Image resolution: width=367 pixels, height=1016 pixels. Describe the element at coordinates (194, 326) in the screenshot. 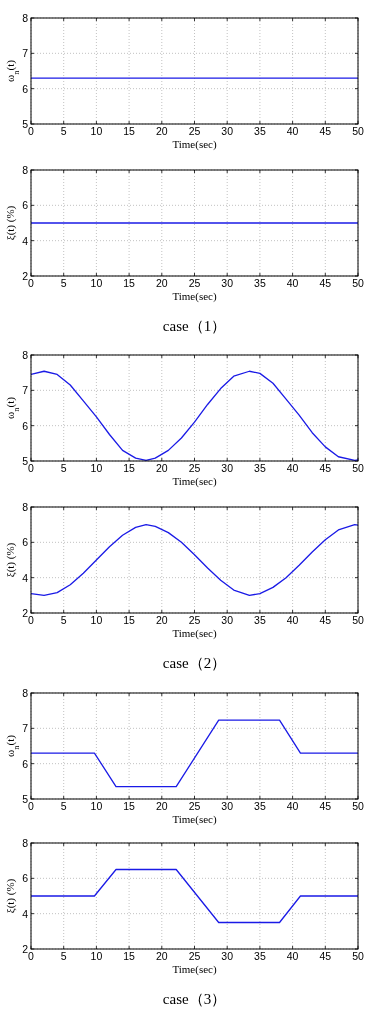

I see `text: case（1）` at that location.